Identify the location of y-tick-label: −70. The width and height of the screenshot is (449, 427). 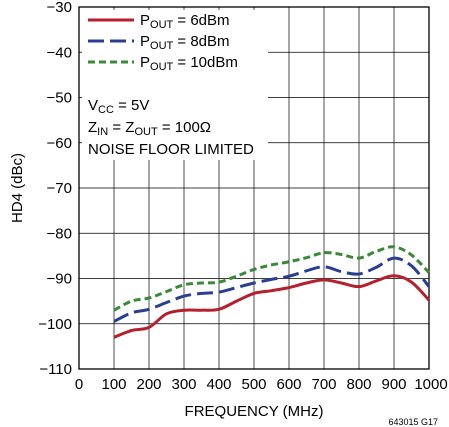
(59, 188).